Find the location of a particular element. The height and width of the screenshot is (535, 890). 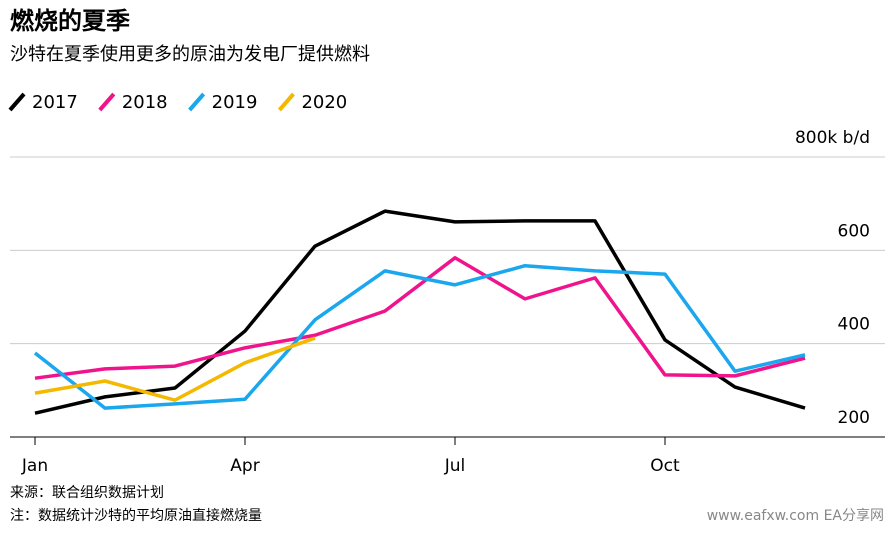

source: 来源：联合组织数据计划 is located at coordinates (87, 493).